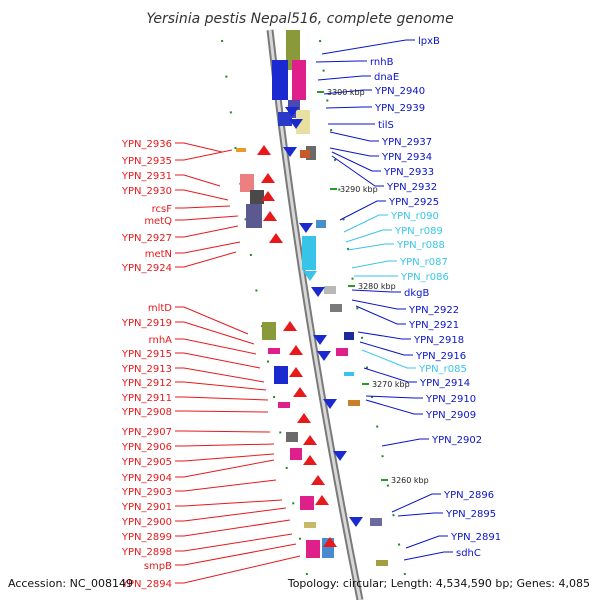 The height and width of the screenshot is (600, 600). I want to click on gene-label-rcsF: rcsF, so click(162, 209).